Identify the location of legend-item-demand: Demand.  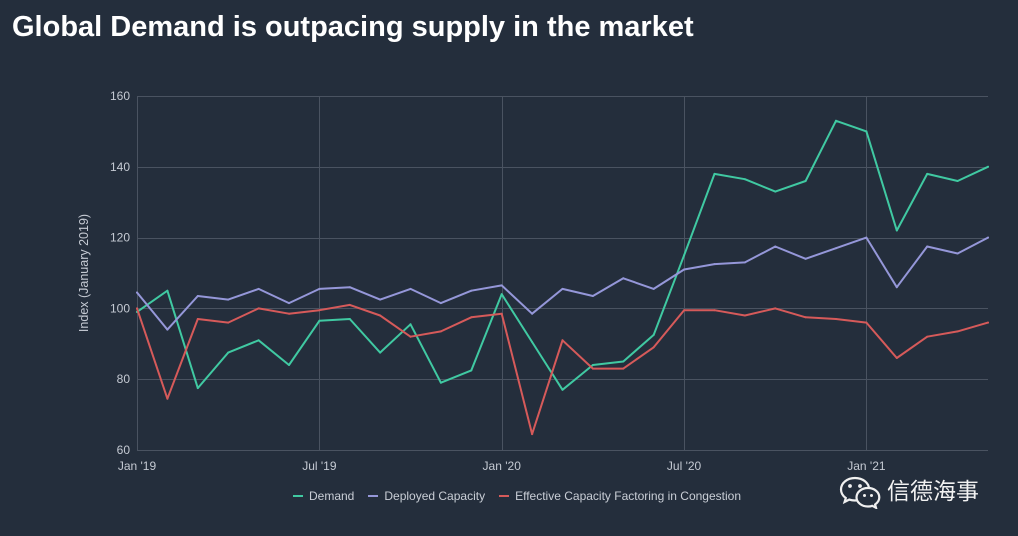
(323, 496).